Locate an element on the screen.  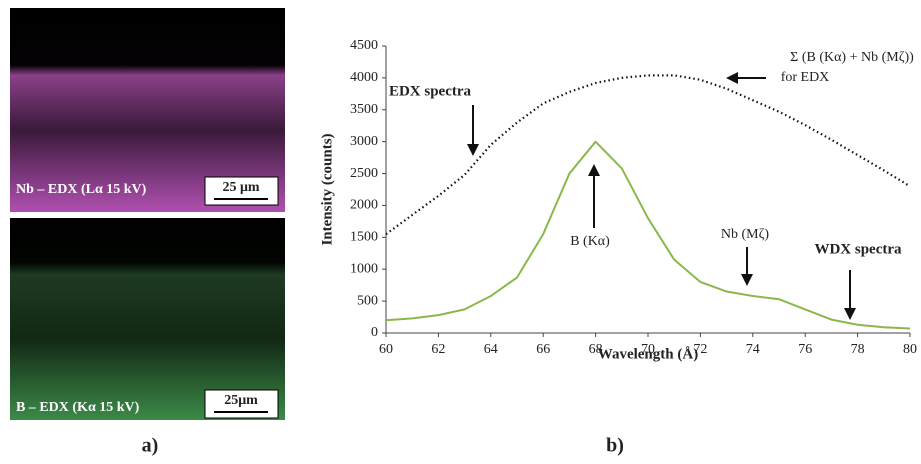
scale-bar-label: 25 μm is located at coordinates (240, 187).